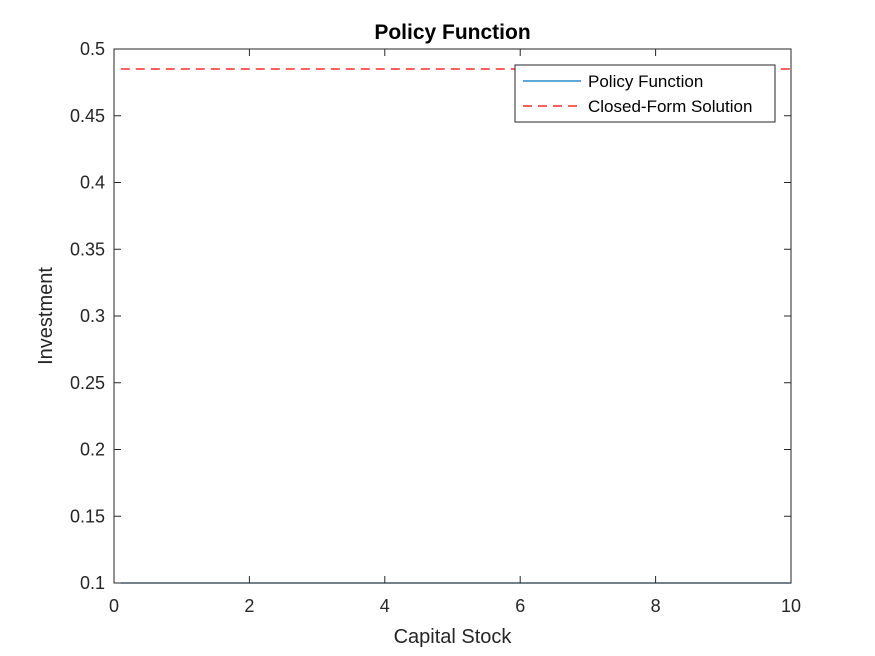  What do you see at coordinates (46, 316) in the screenshot?
I see `y-axis-label: Investment` at bounding box center [46, 316].